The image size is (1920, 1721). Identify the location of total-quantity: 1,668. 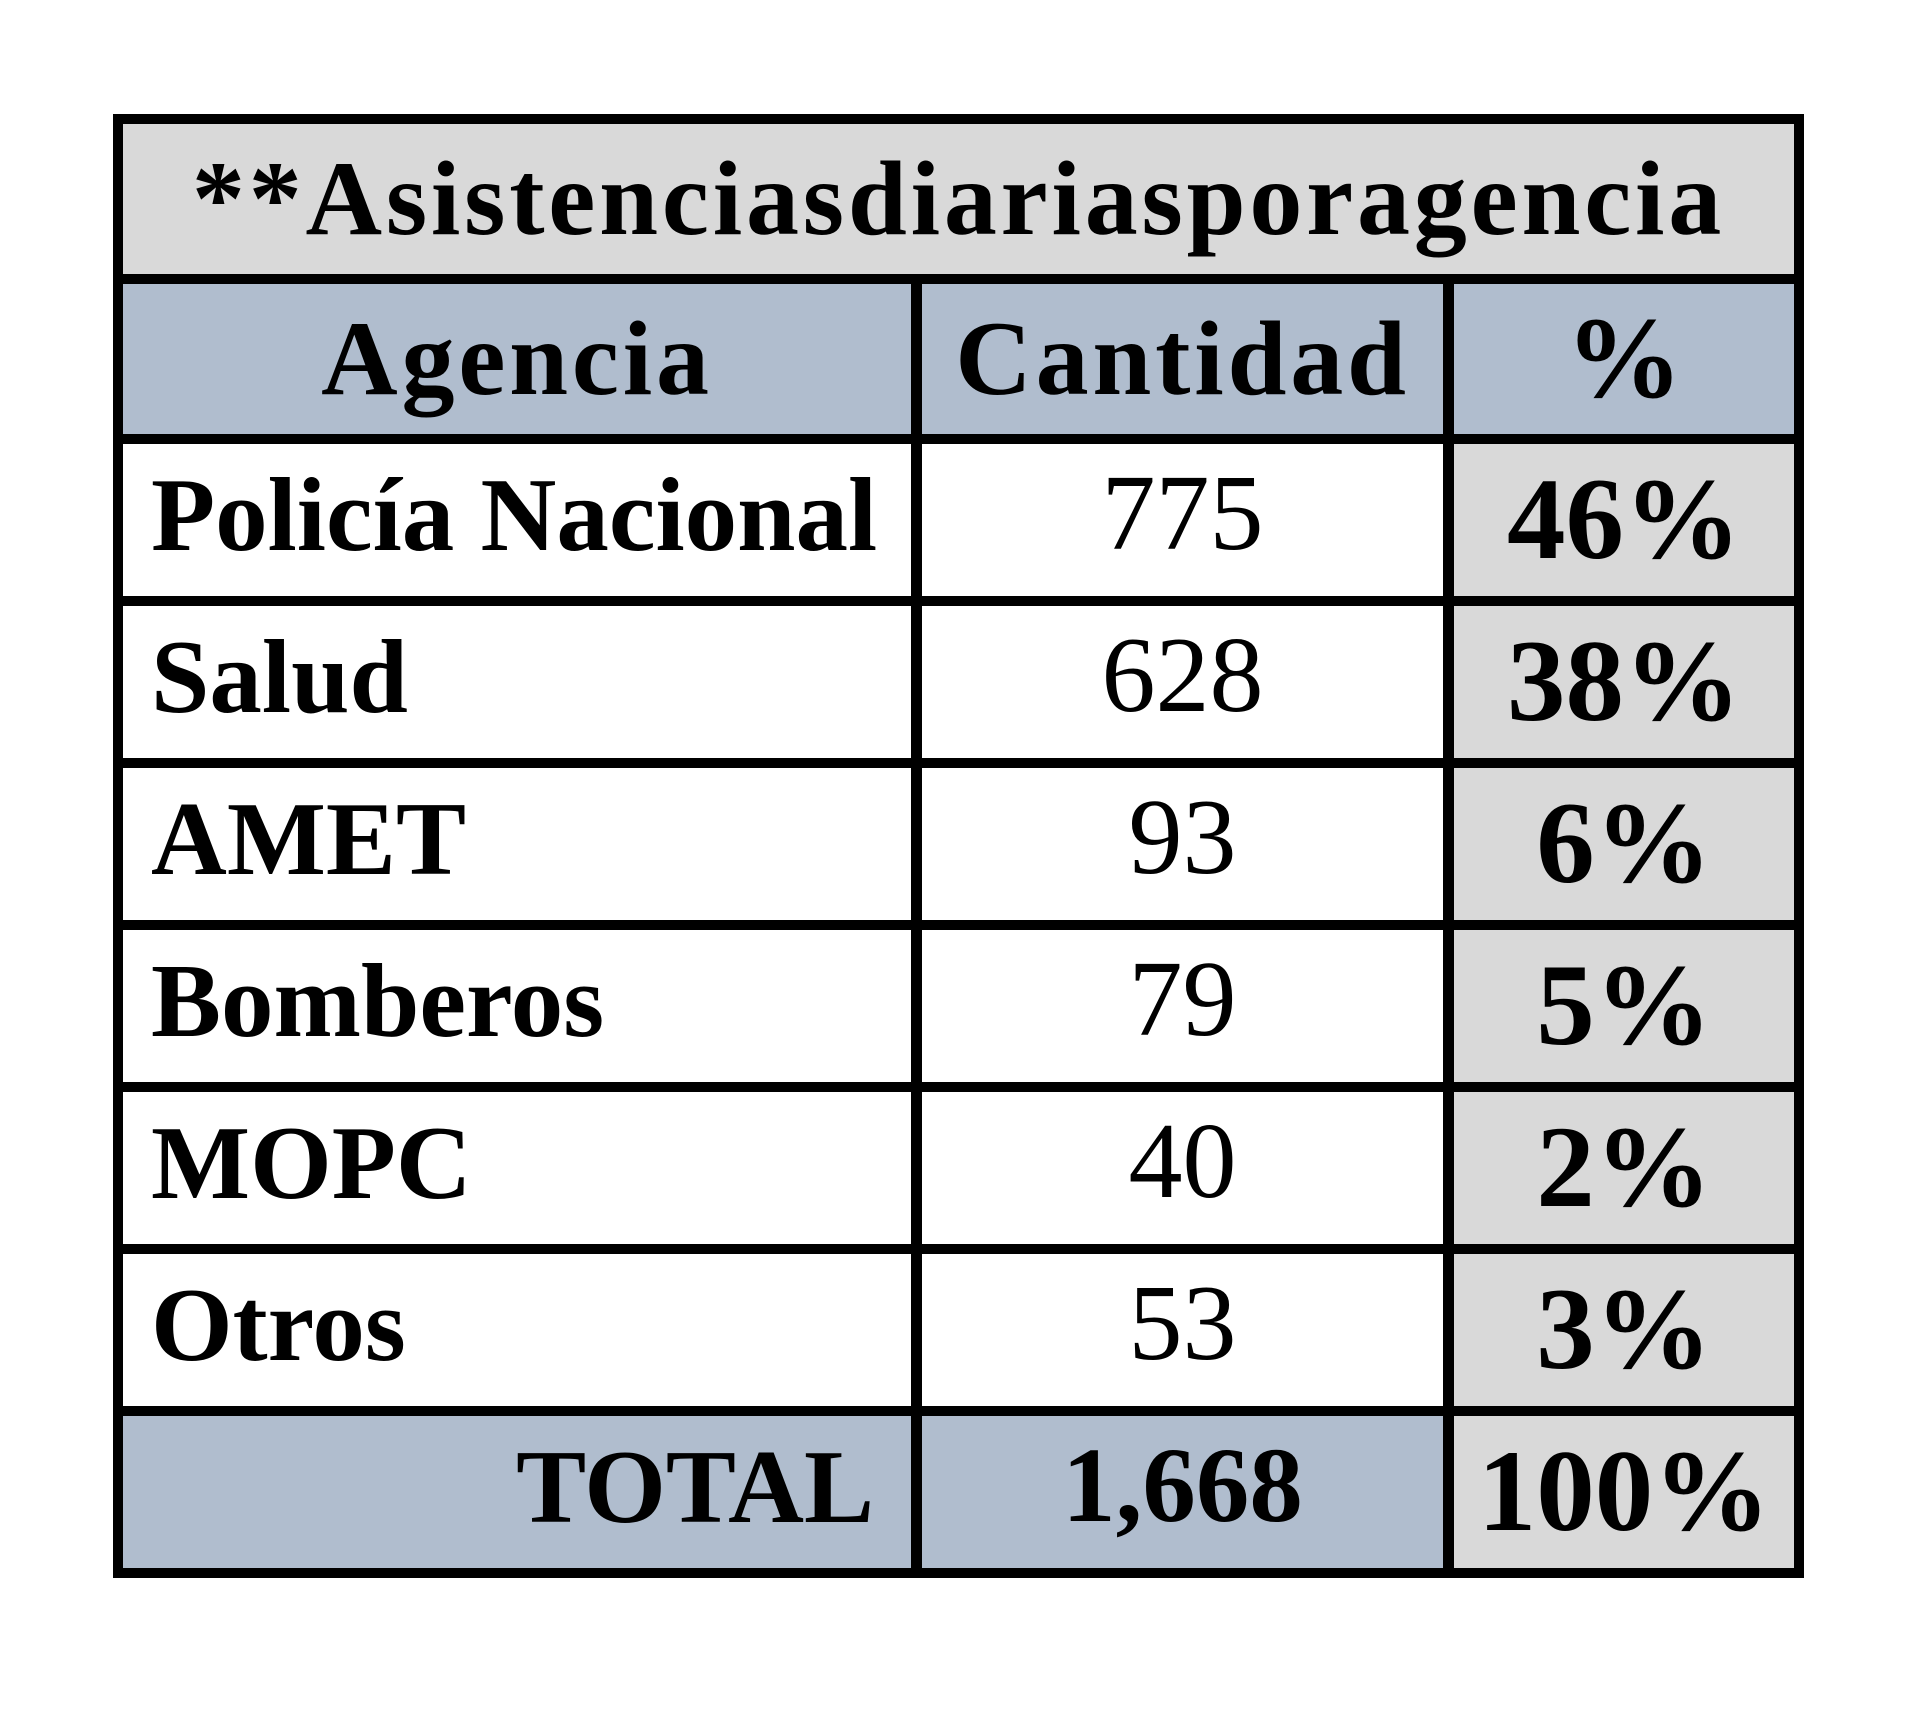
(1182, 1492).